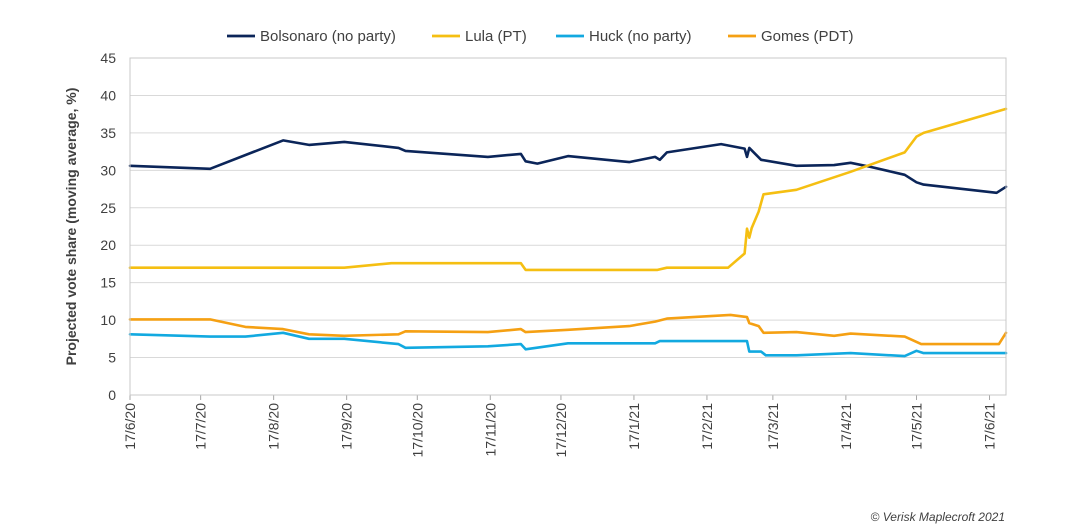  What do you see at coordinates (707, 426) in the screenshot?
I see `x-tick-label: 17/2/21` at bounding box center [707, 426].